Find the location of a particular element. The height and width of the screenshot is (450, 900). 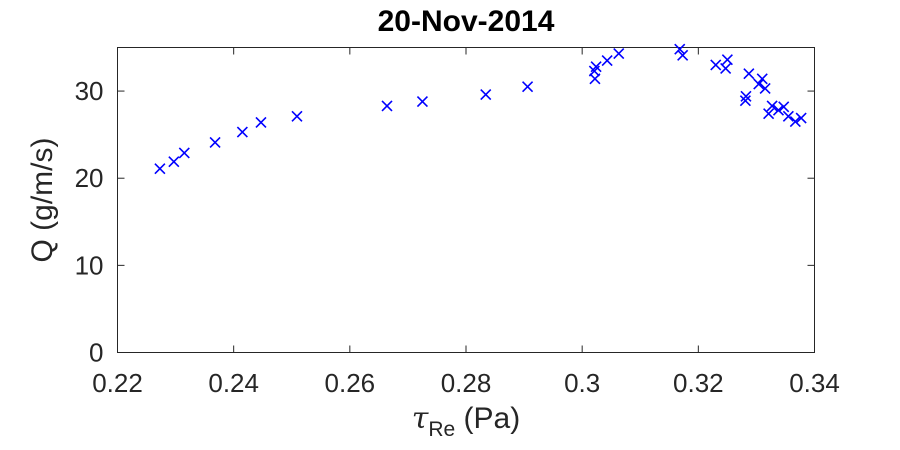

x-axis-label: τRe (Pa) is located at coordinates (466, 421).